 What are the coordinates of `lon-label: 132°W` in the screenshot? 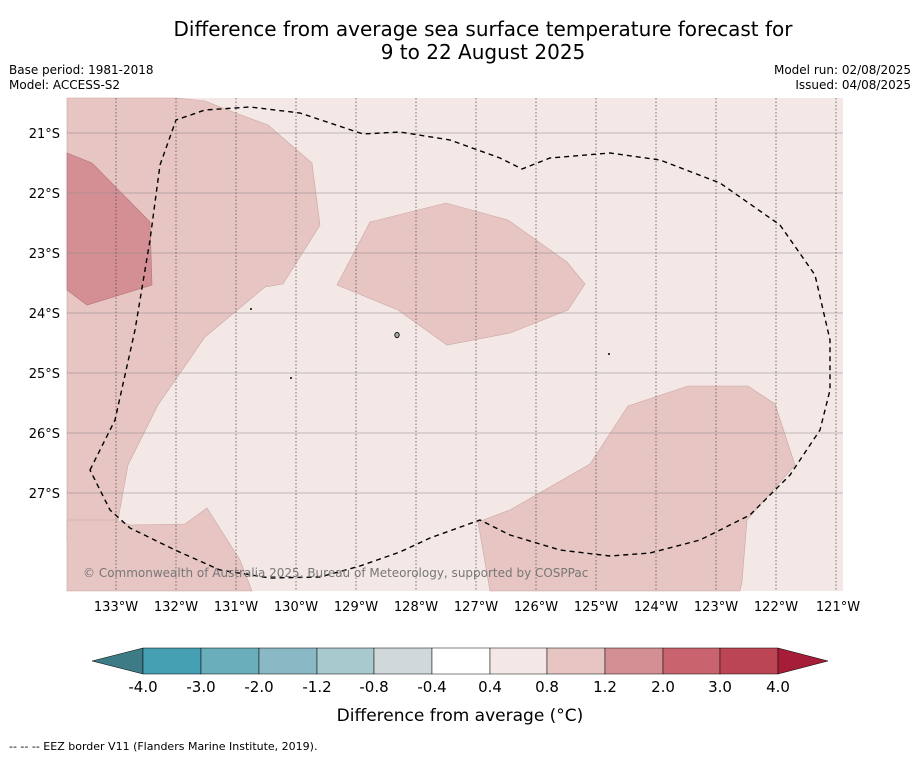 It's located at (176, 607).